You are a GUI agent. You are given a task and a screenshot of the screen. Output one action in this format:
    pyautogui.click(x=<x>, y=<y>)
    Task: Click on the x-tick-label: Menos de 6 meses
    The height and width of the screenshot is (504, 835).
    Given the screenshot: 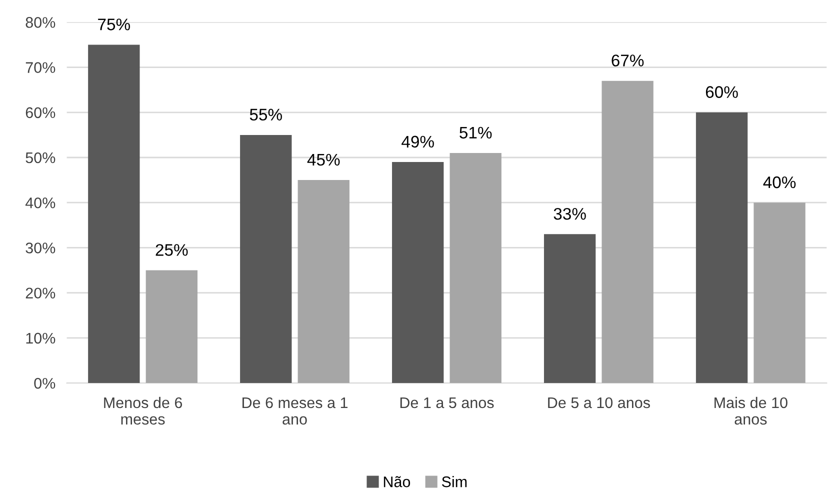 What is the action you would take?
    pyautogui.click(x=143, y=410)
    